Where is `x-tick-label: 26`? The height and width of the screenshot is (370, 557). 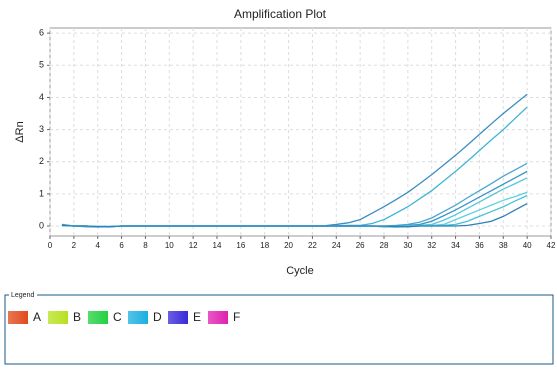 x-tick-label: 26 is located at coordinates (360, 245).